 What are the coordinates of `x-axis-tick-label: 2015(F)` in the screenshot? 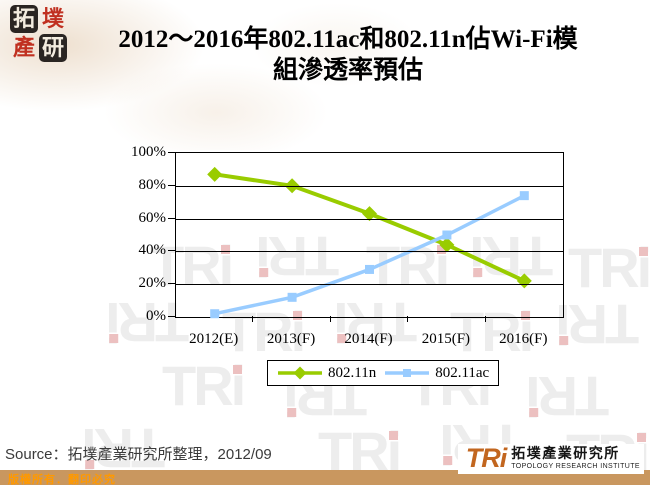 It's located at (446, 339).